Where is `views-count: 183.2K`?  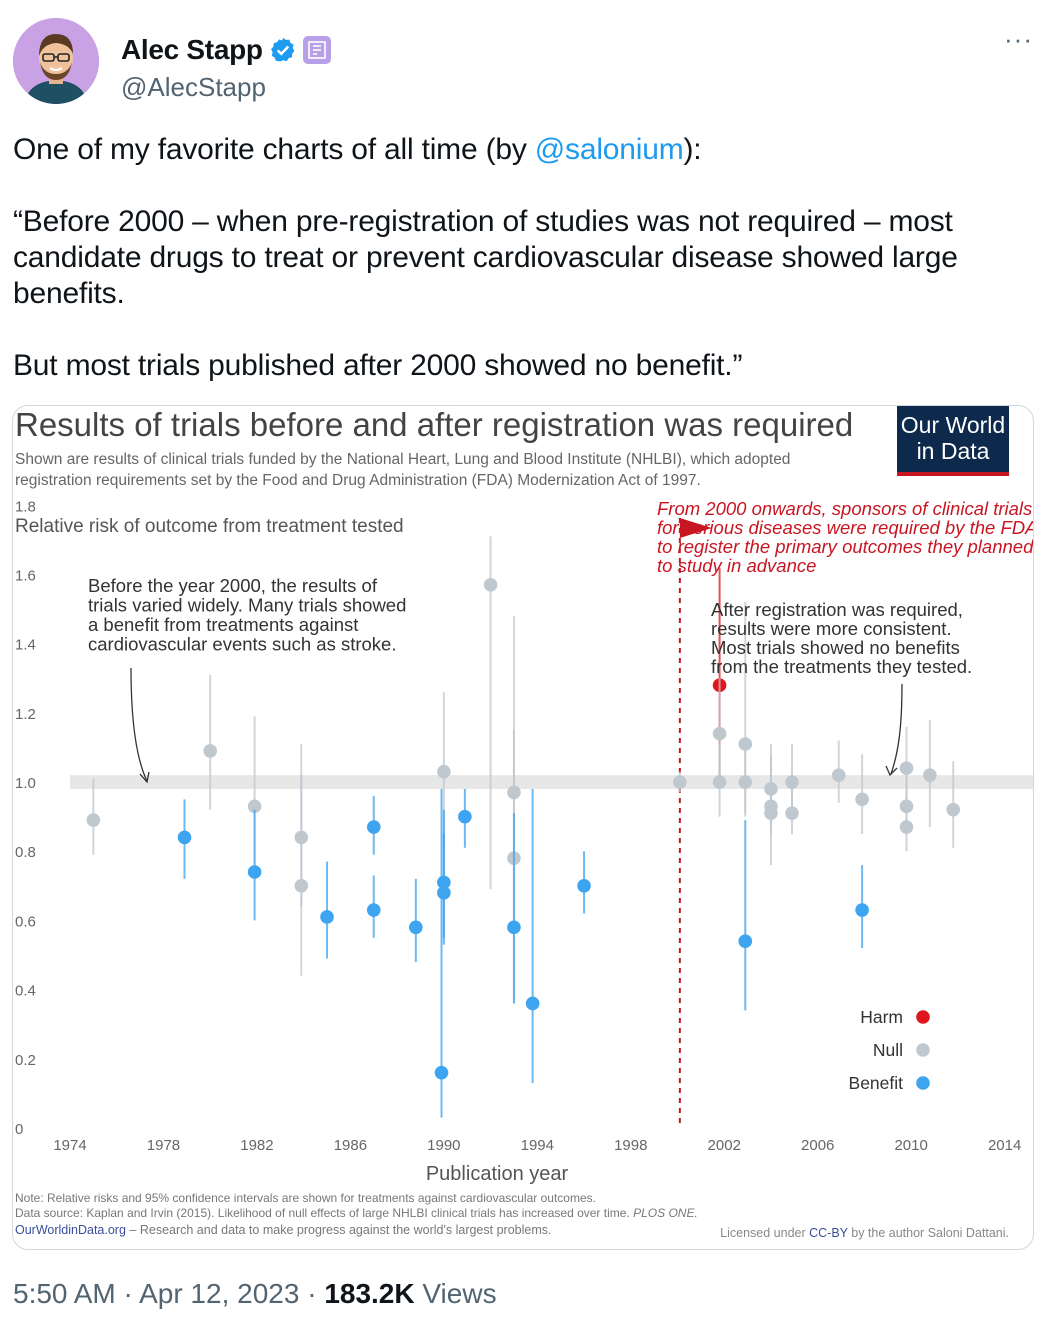 views-count: 183.2K is located at coordinates (369, 1293).